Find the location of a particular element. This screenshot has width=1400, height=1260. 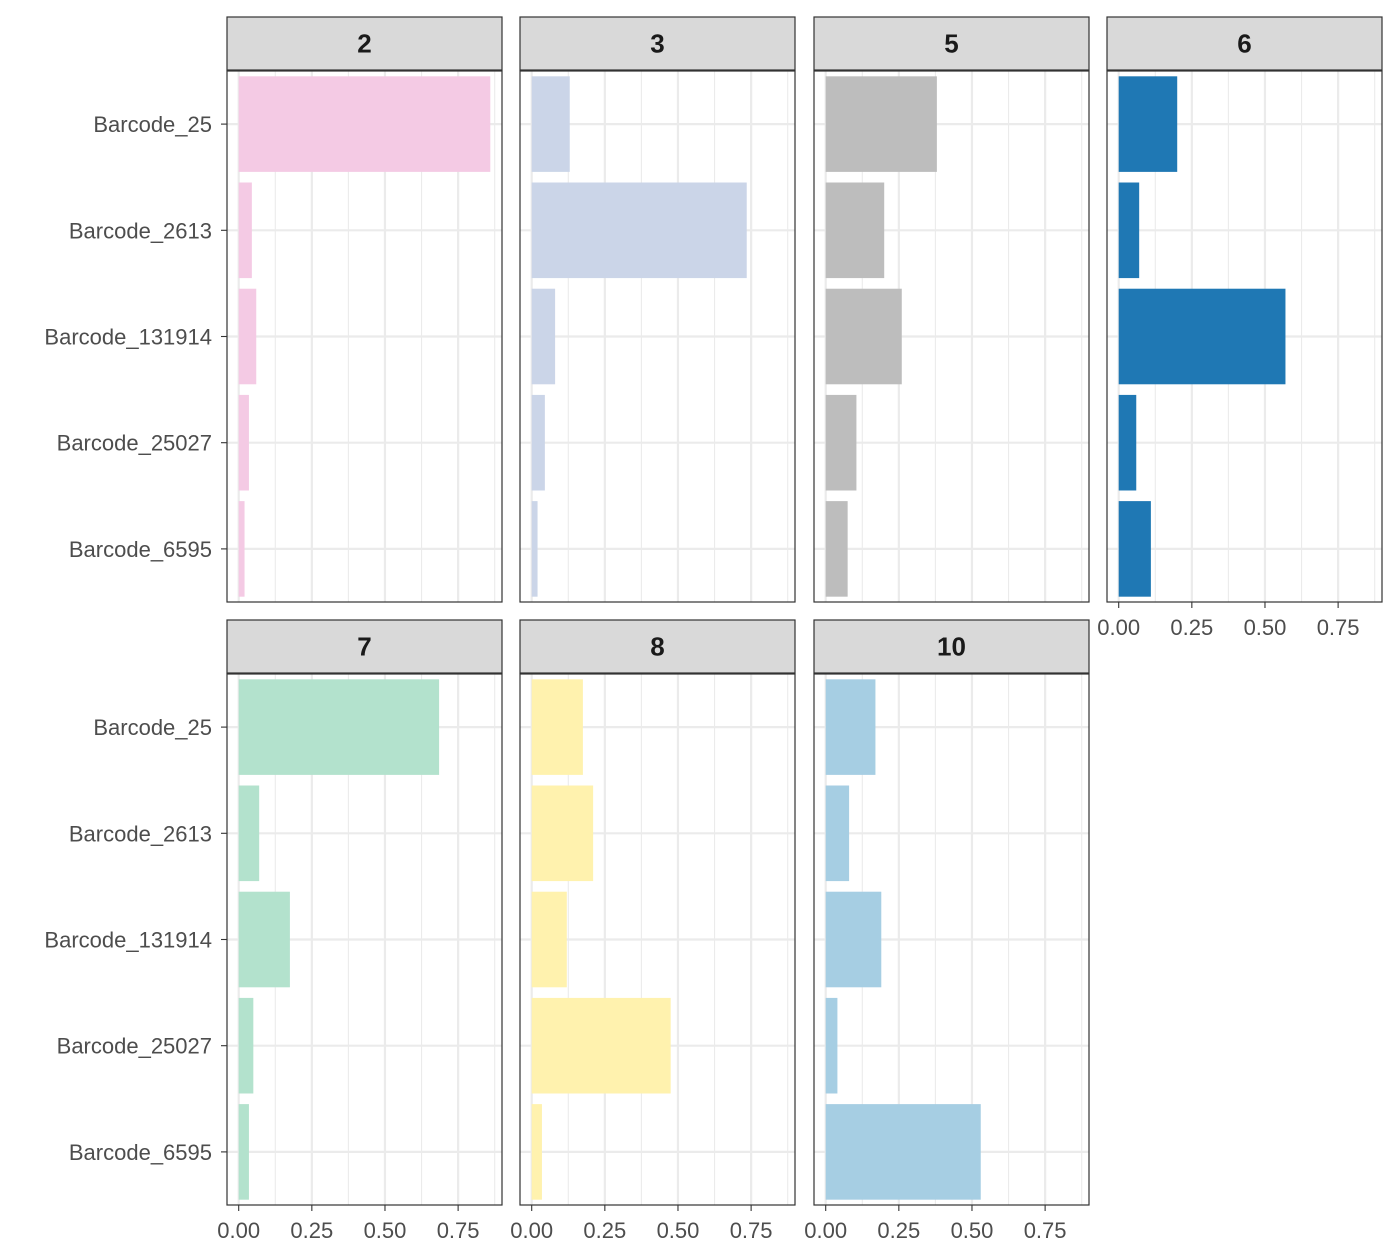

facet-strip-label: 7 is located at coordinates (364, 647).